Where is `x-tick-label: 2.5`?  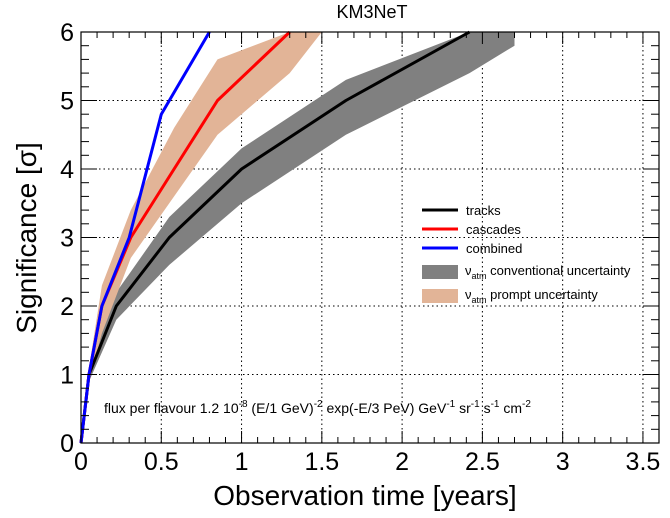
x-tick-label: 2.5 is located at coordinates (482, 462).